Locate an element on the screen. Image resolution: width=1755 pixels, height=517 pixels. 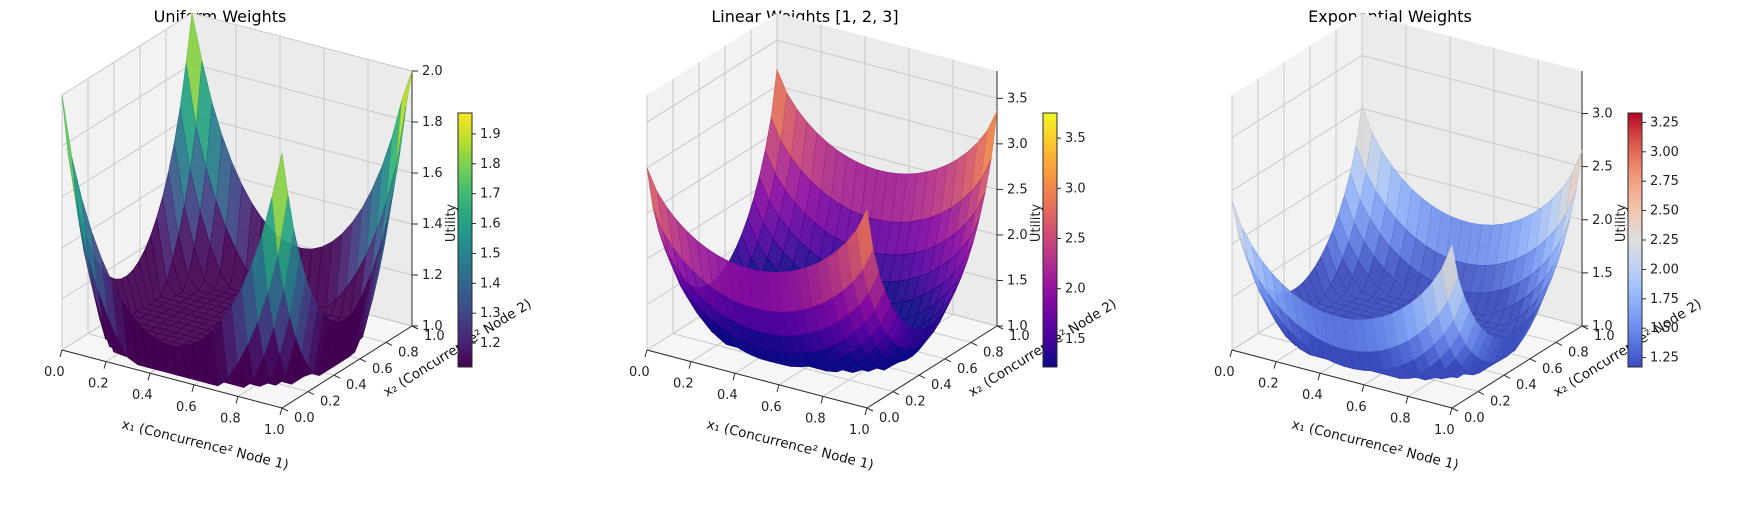
colorbar-tick-label: 2.50 is located at coordinates (1664, 211).